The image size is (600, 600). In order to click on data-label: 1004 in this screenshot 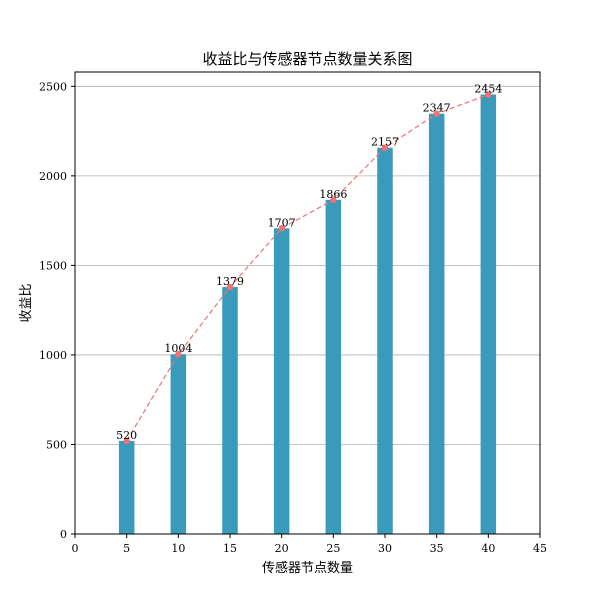, I will do `click(178, 348)`.